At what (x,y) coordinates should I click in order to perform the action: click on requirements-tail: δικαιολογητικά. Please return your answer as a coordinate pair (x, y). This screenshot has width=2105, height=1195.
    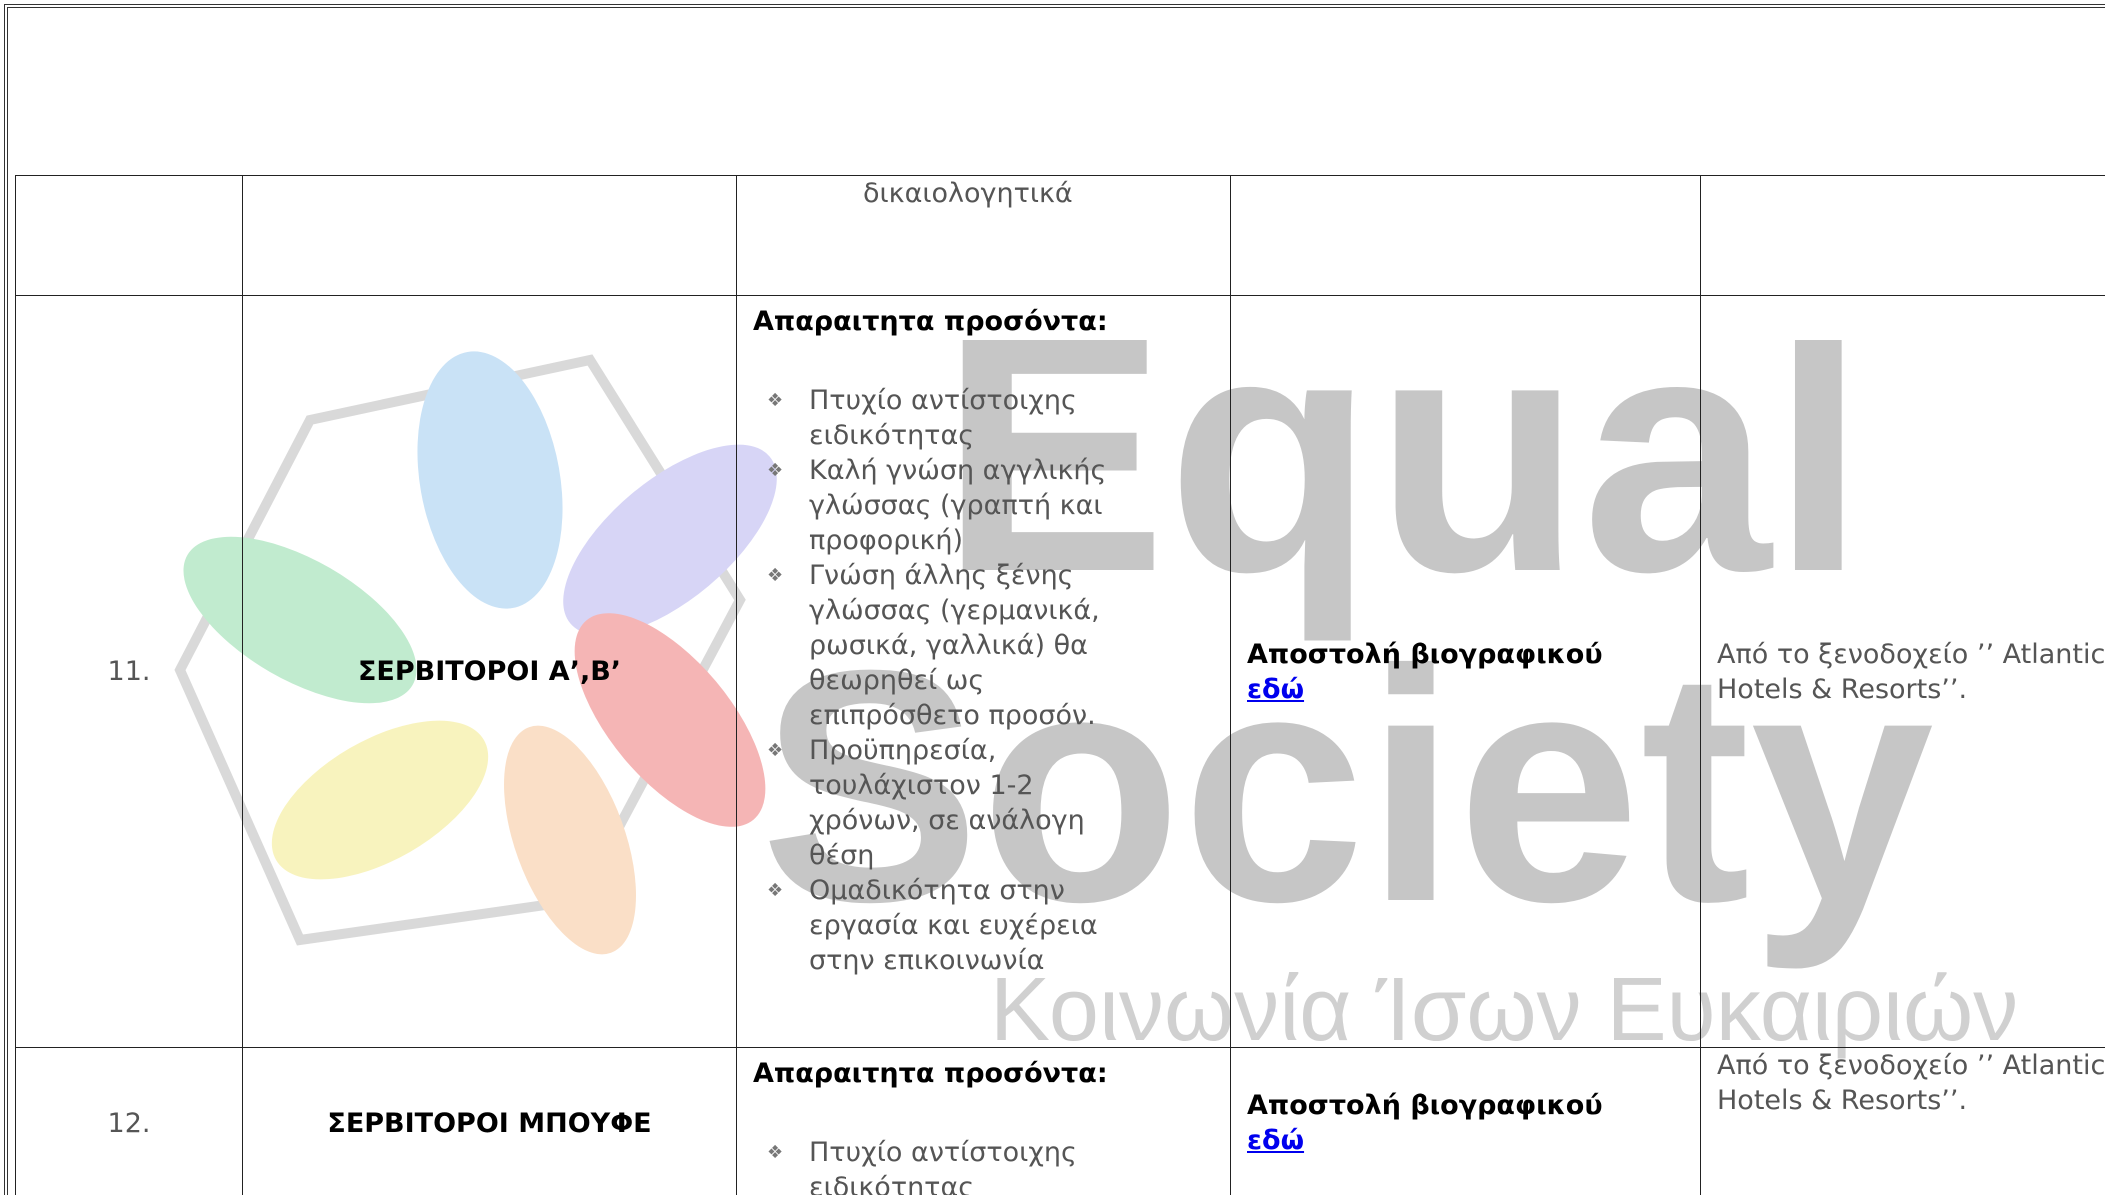
    Looking at the image, I should click on (983, 235).